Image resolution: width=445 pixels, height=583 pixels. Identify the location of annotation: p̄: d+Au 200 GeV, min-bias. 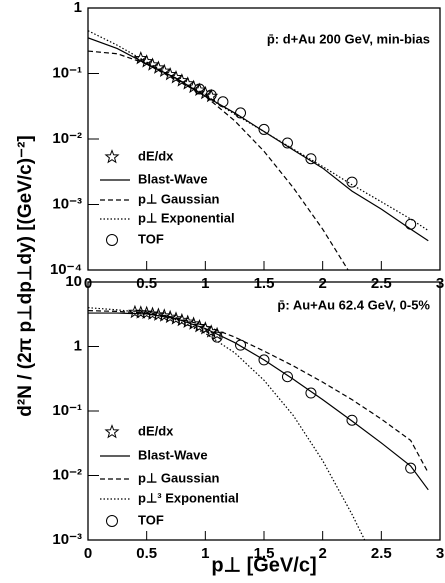
(348, 38).